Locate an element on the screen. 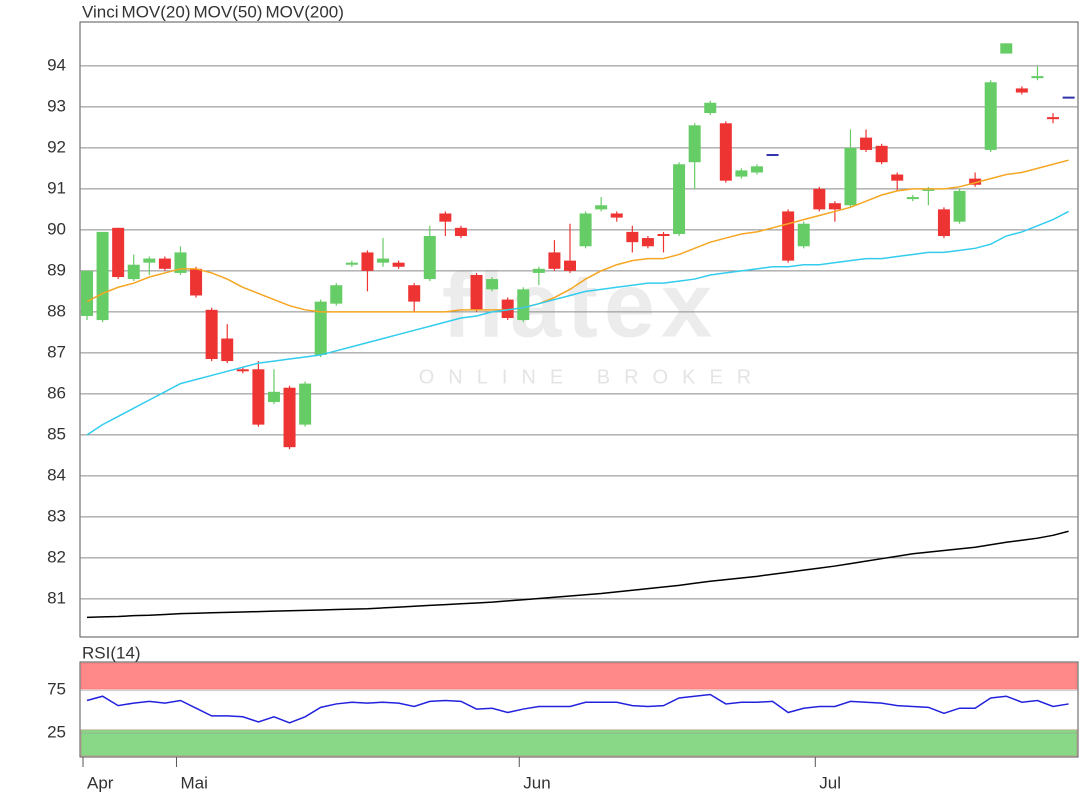 The image size is (1080, 800). x-tick-label: Apr is located at coordinates (100, 782).